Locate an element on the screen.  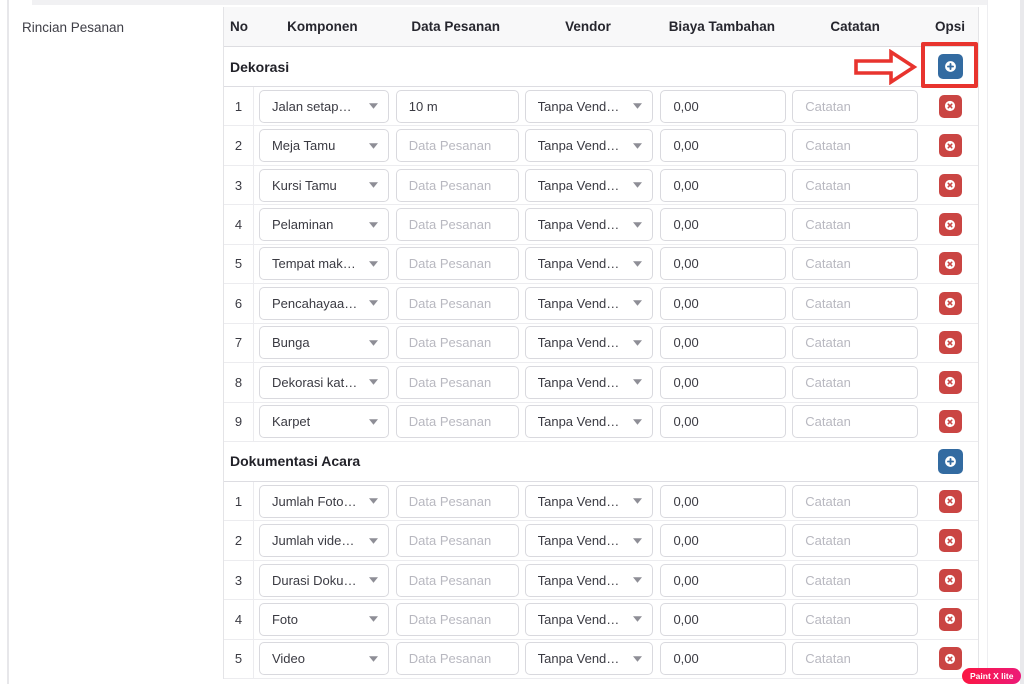
row-number: 1 is located at coordinates (239, 501).